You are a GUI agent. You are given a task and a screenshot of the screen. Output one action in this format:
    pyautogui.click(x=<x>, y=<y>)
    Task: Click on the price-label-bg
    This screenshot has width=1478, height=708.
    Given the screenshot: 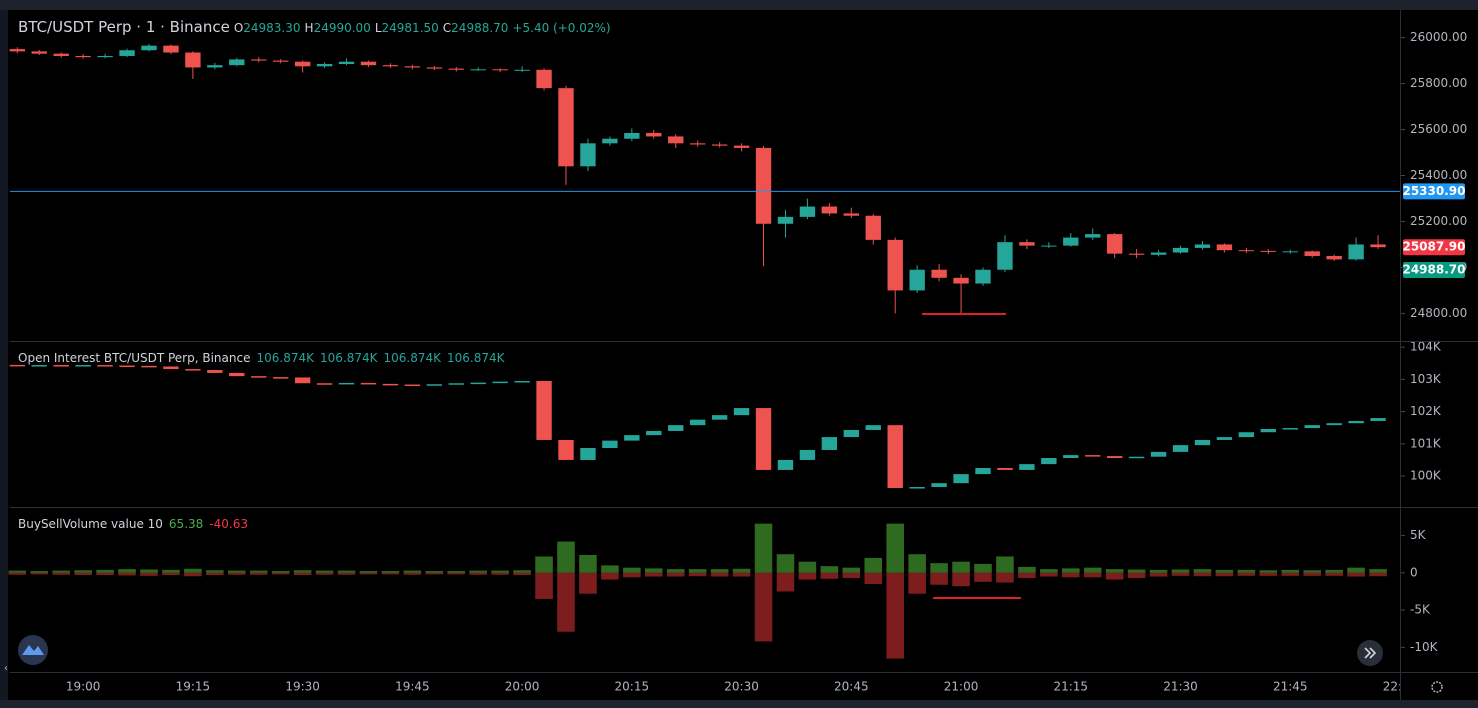 What is the action you would take?
    pyautogui.click(x=1434, y=191)
    